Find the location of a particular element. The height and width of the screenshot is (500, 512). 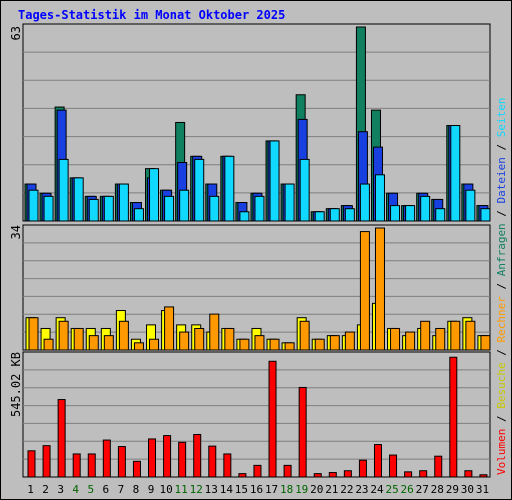

x-tick-label-day-27: 27 is located at coordinates (422, 489).